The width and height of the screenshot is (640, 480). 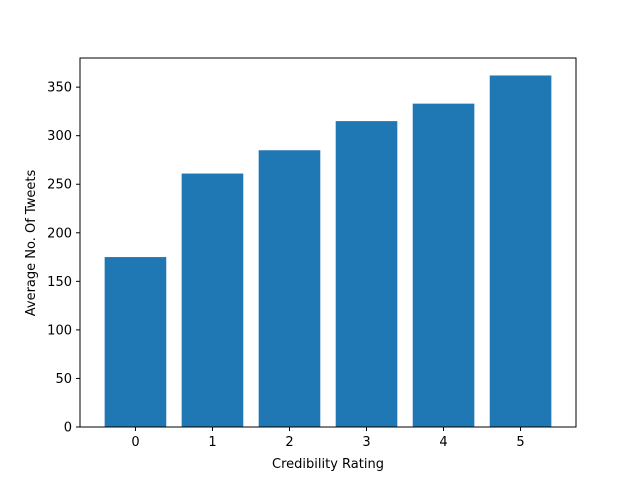 What do you see at coordinates (59, 88) in the screenshot?
I see `y-tick-label: 350` at bounding box center [59, 88].